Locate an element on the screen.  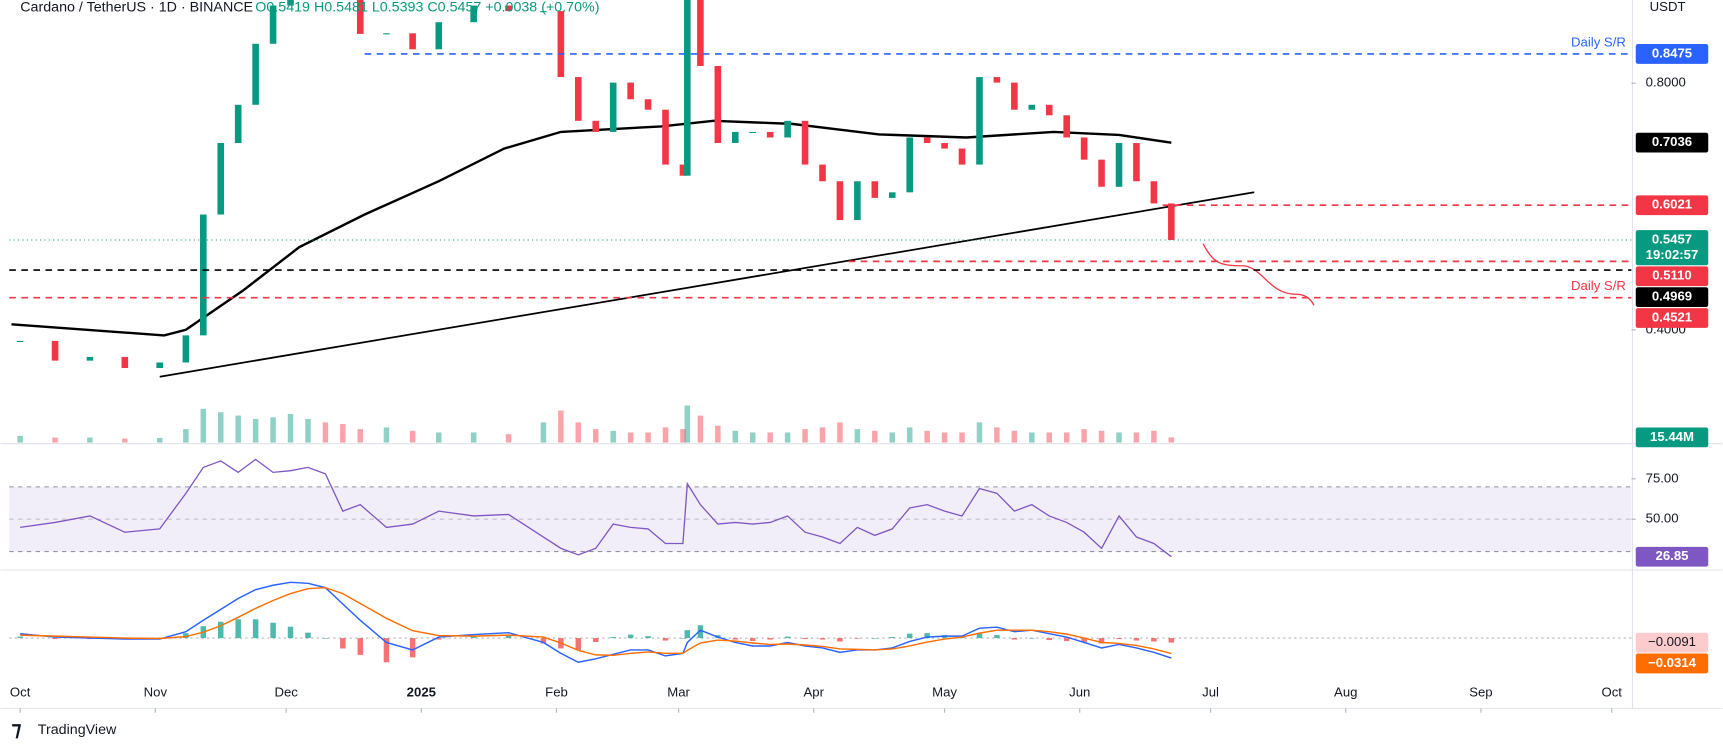
x-tick-label: Jun is located at coordinates (1079, 691).